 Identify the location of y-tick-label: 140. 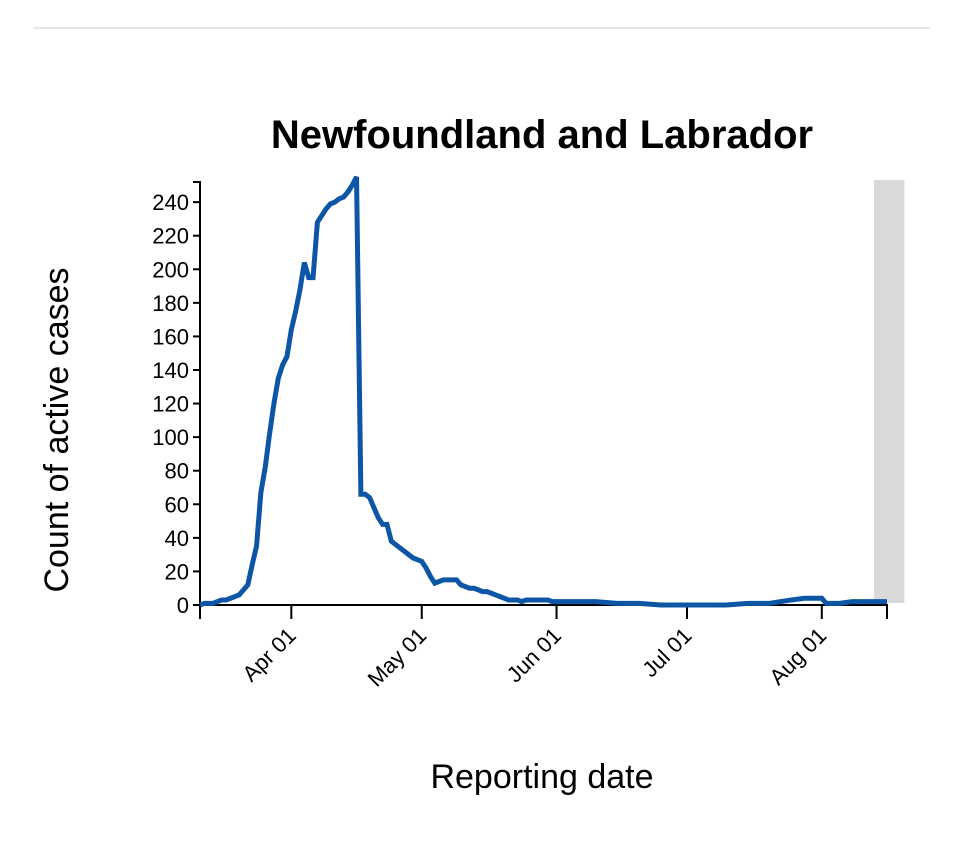
(170, 370).